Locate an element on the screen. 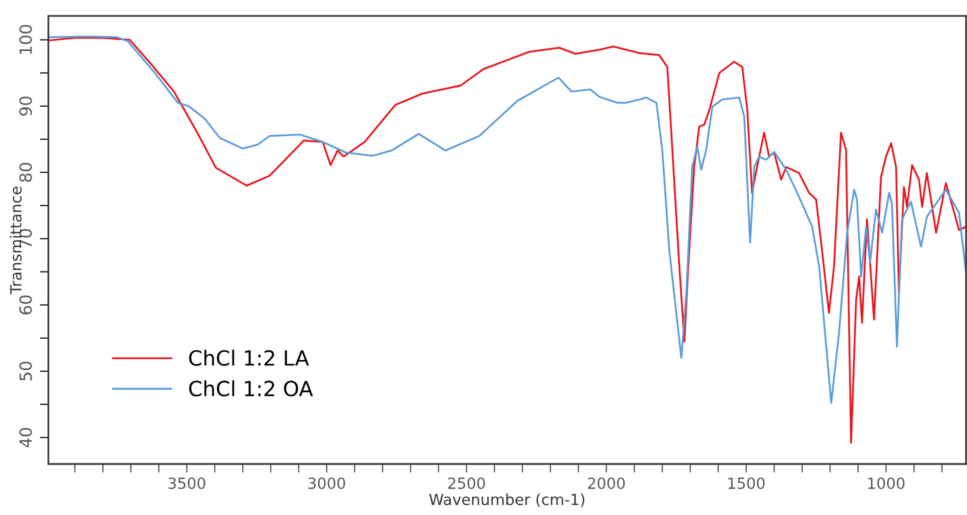 The image size is (967, 515). y-tick-label: 50 is located at coordinates (25, 371).